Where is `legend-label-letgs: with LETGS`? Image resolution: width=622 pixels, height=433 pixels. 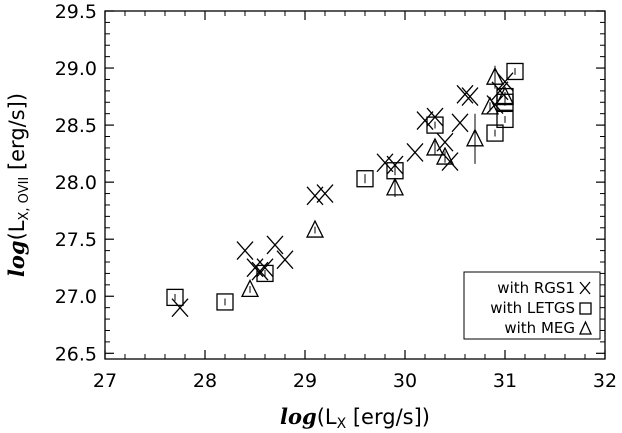
legend-label-letgs: with LETGS is located at coordinates (532, 308).